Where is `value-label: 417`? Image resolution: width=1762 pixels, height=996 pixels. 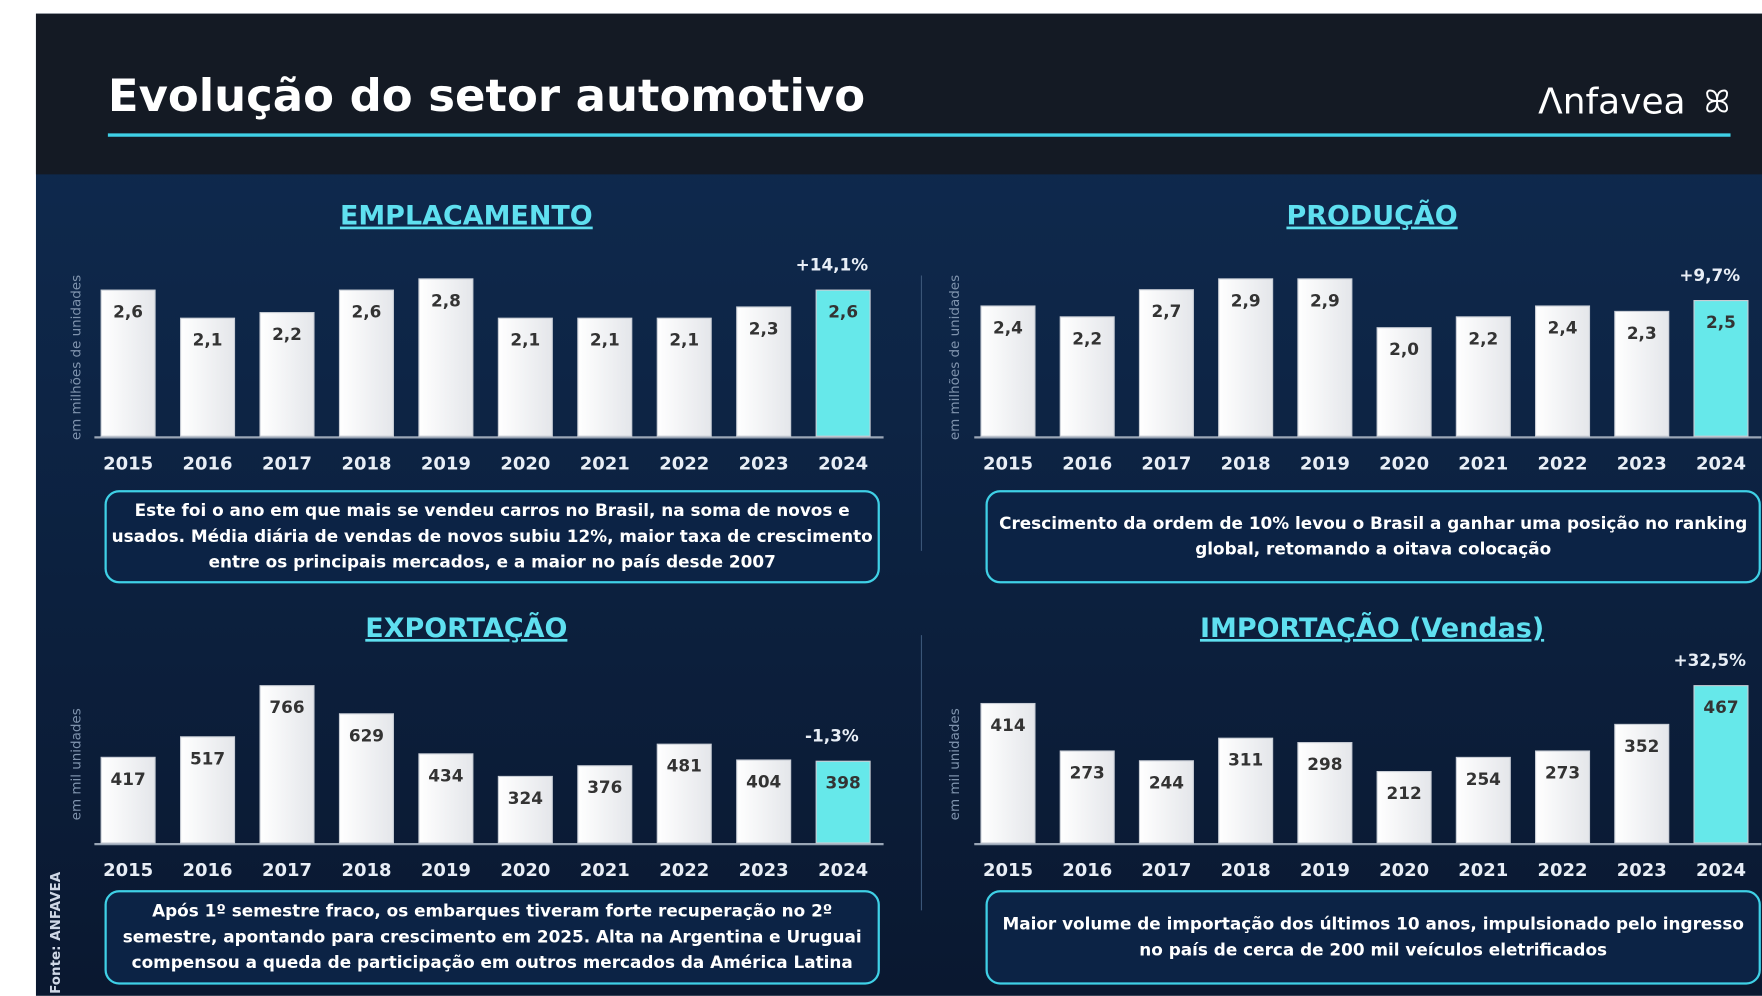 value-label: 417 is located at coordinates (128, 779).